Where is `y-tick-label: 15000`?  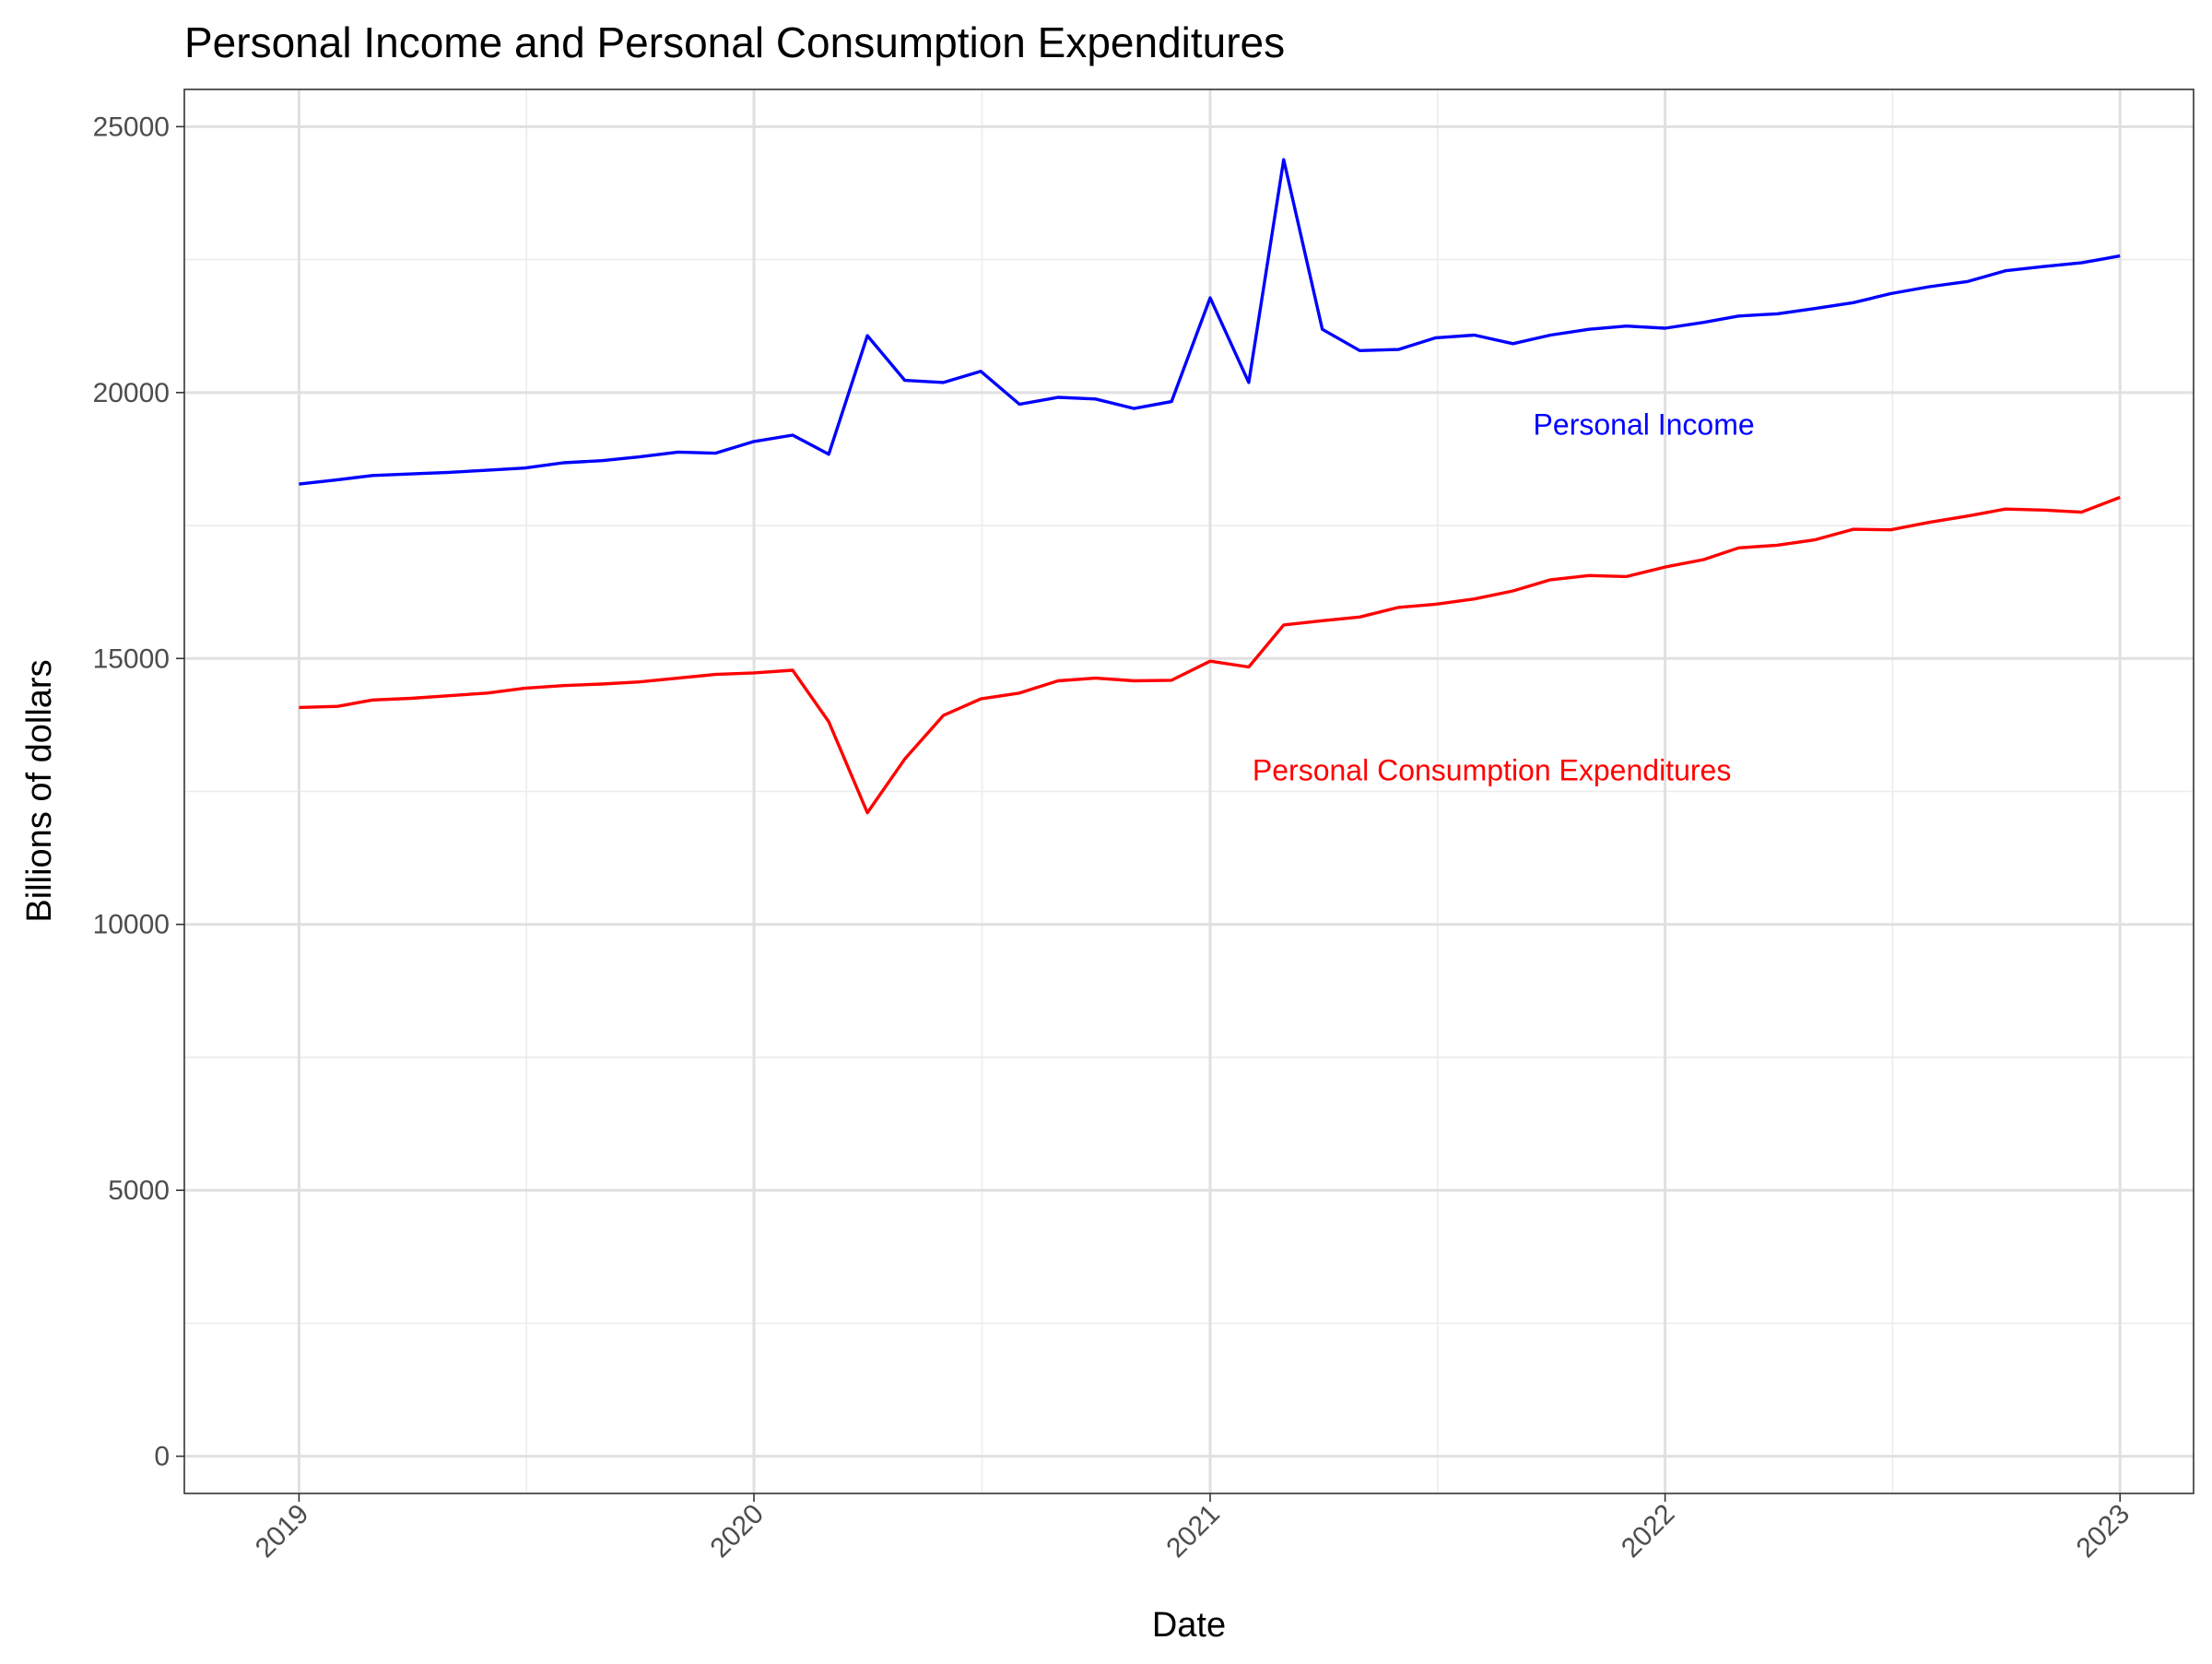 y-tick-label: 15000 is located at coordinates (131, 658).